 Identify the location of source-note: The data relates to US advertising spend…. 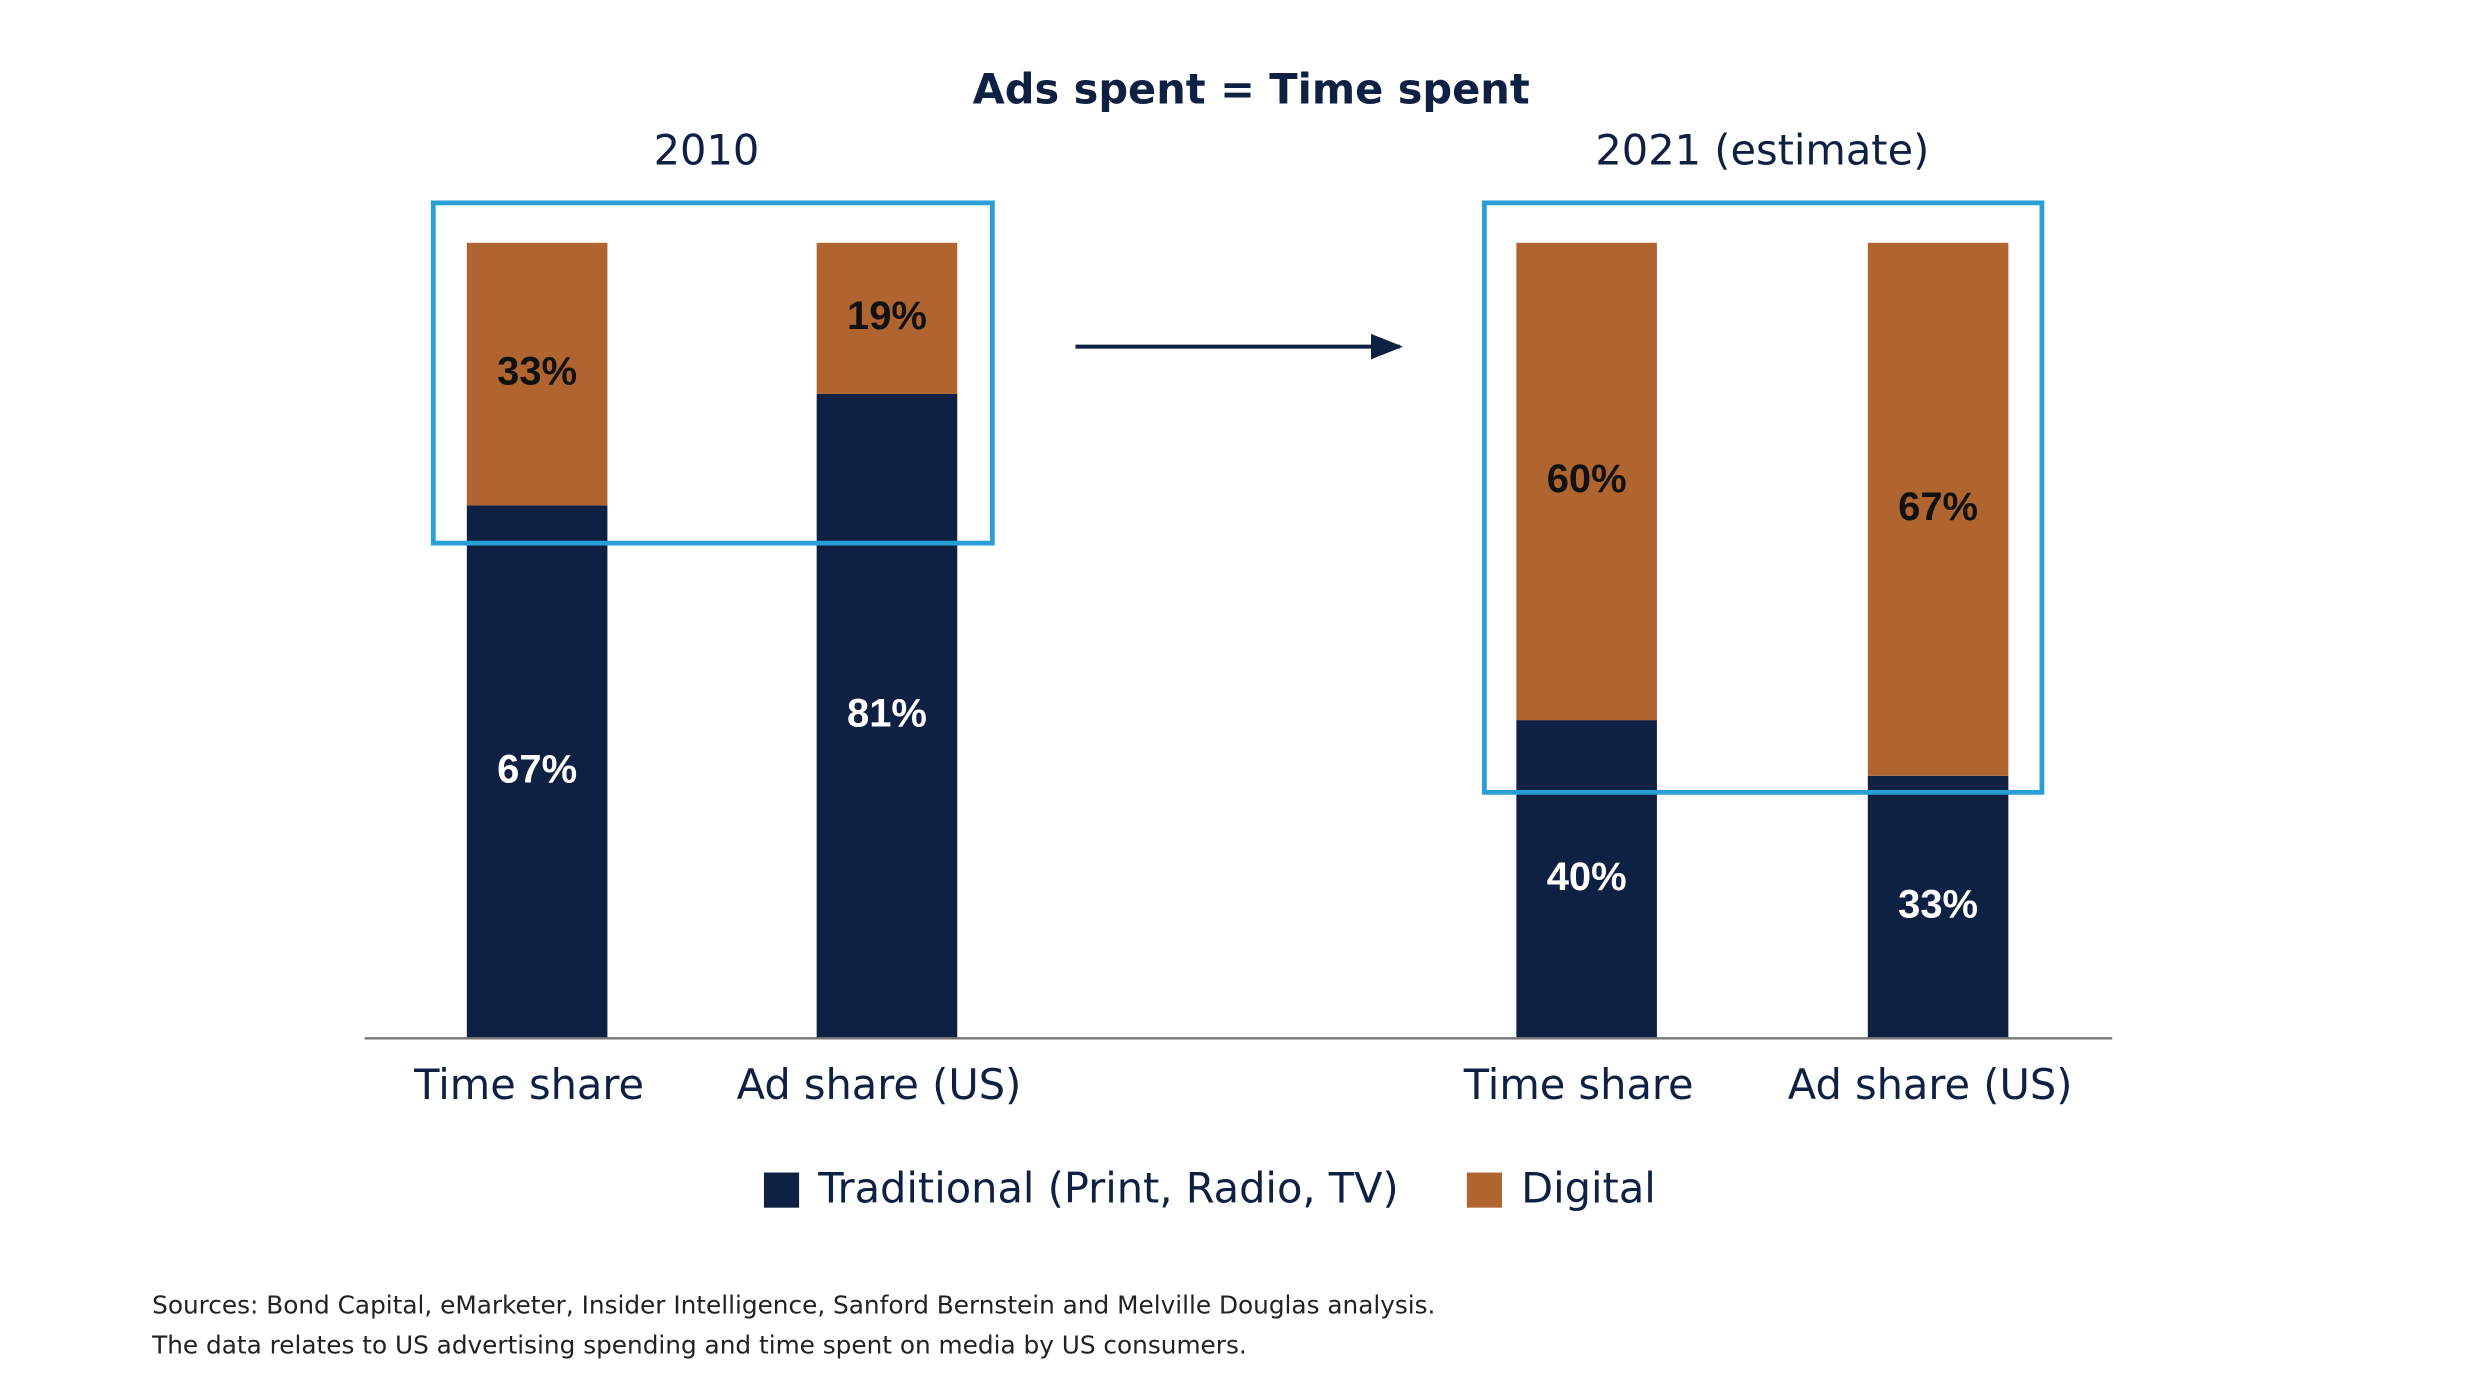
(699, 1345).